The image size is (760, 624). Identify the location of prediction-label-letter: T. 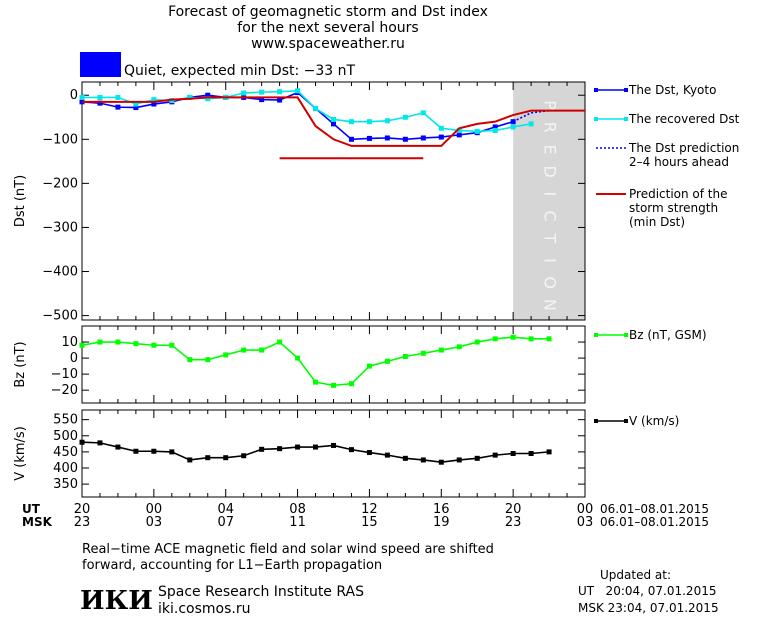
(550, 237).